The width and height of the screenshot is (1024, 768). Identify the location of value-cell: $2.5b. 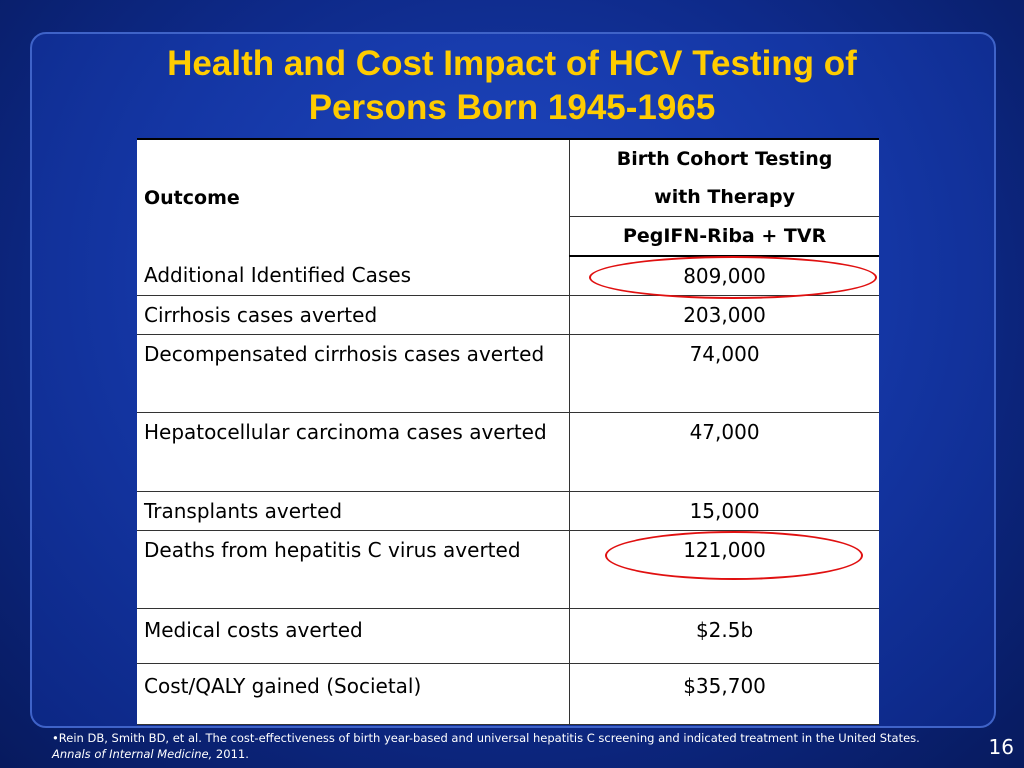
(724, 636).